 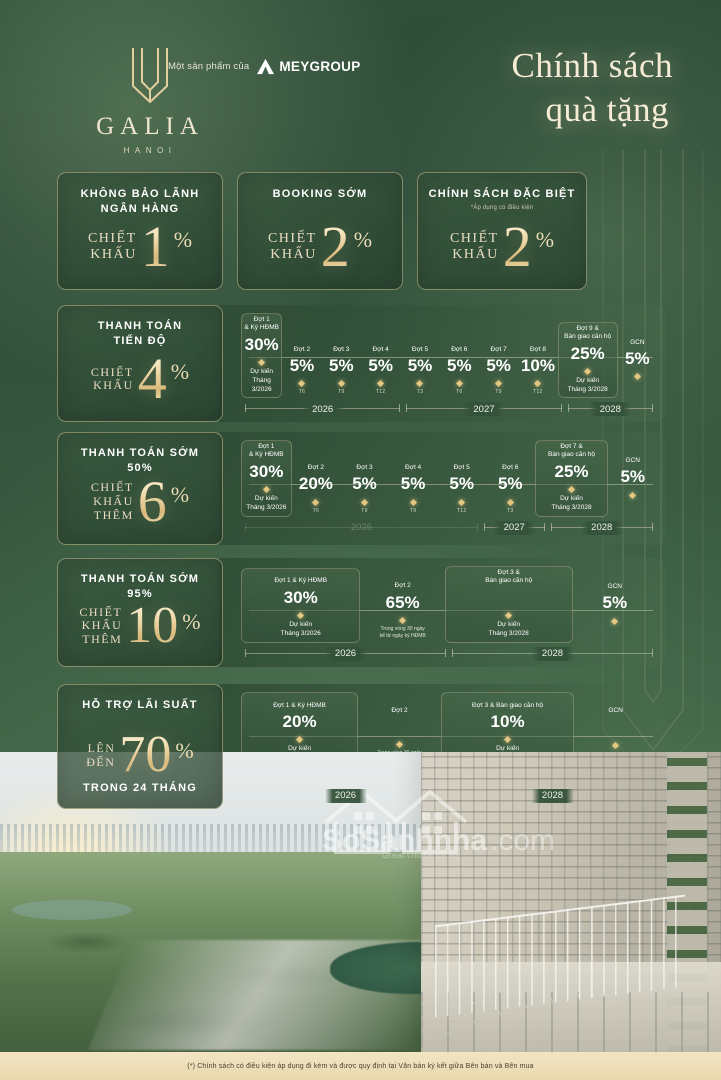 I want to click on row-70-discount: LÊN ĐẾN 70%, so click(x=140, y=755).